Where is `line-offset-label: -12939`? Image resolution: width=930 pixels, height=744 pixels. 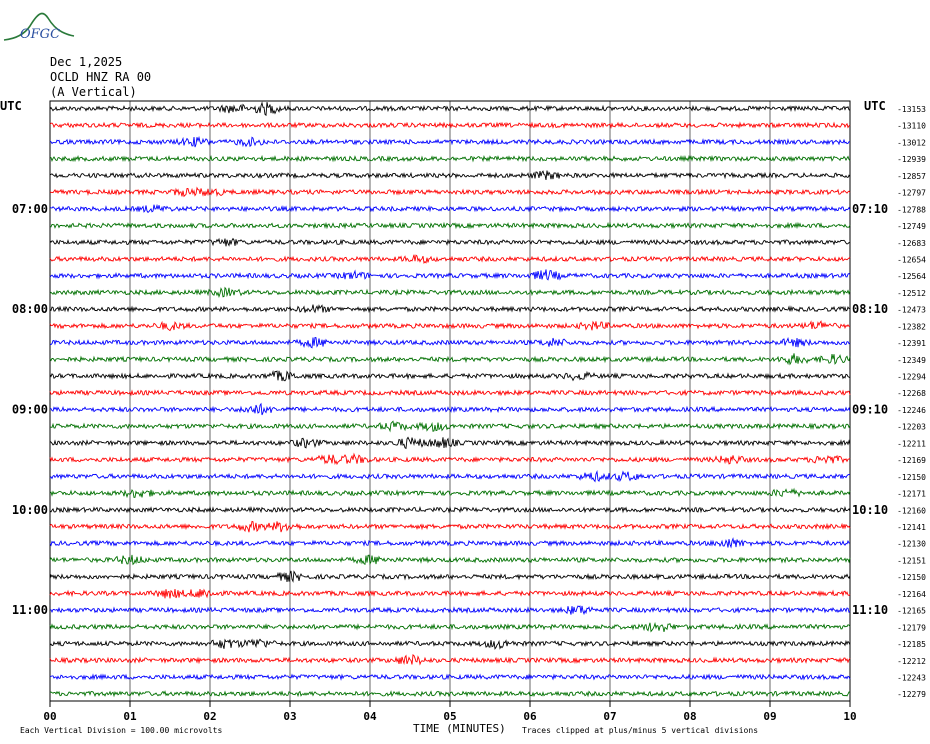 line-offset-label: -12939 is located at coordinates (911, 159).